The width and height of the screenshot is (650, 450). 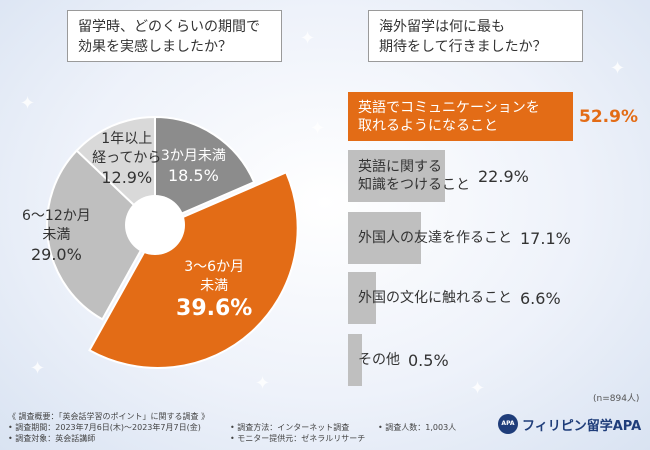 I want to click on donut-hole, so click(x=155, y=225).